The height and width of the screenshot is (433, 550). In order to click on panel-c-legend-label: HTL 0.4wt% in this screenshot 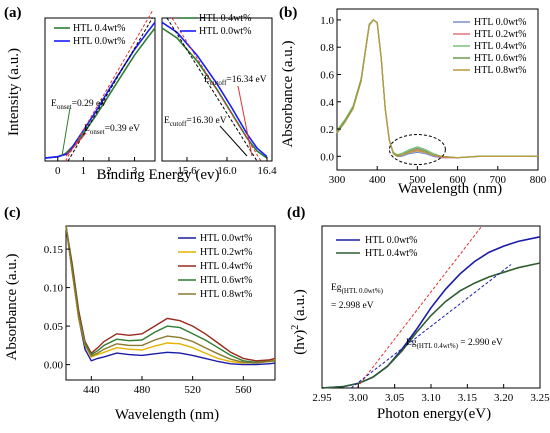, I will do `click(226, 266)`.